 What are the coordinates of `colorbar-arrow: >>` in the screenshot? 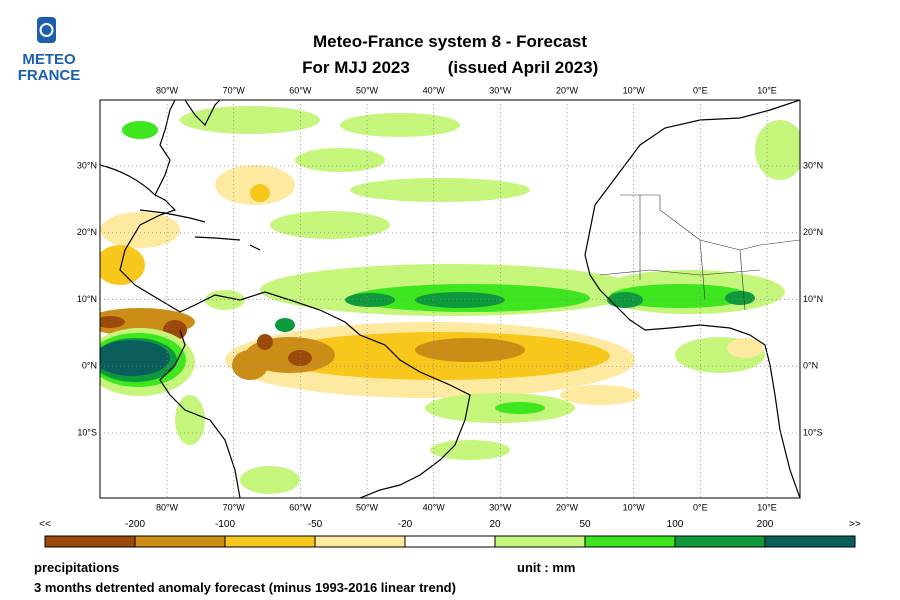 It's located at (855, 524).